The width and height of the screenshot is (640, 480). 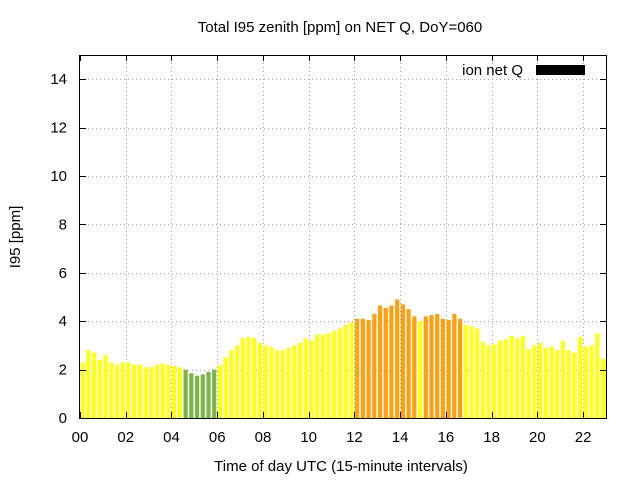 What do you see at coordinates (400, 437) in the screenshot?
I see `x-tick-label: 14` at bounding box center [400, 437].